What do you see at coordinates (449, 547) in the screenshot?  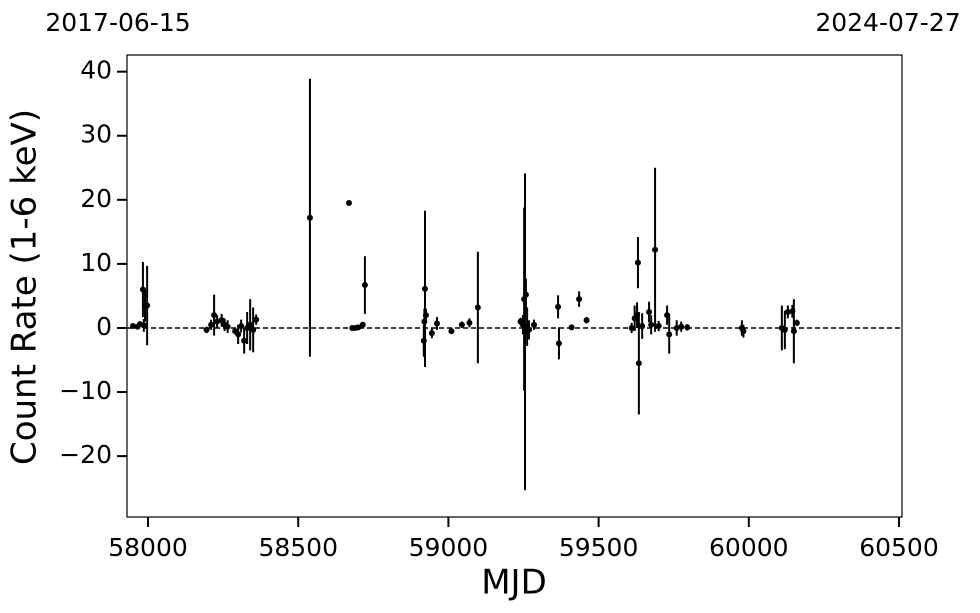 I see `x-tick-label: 59000` at bounding box center [449, 547].